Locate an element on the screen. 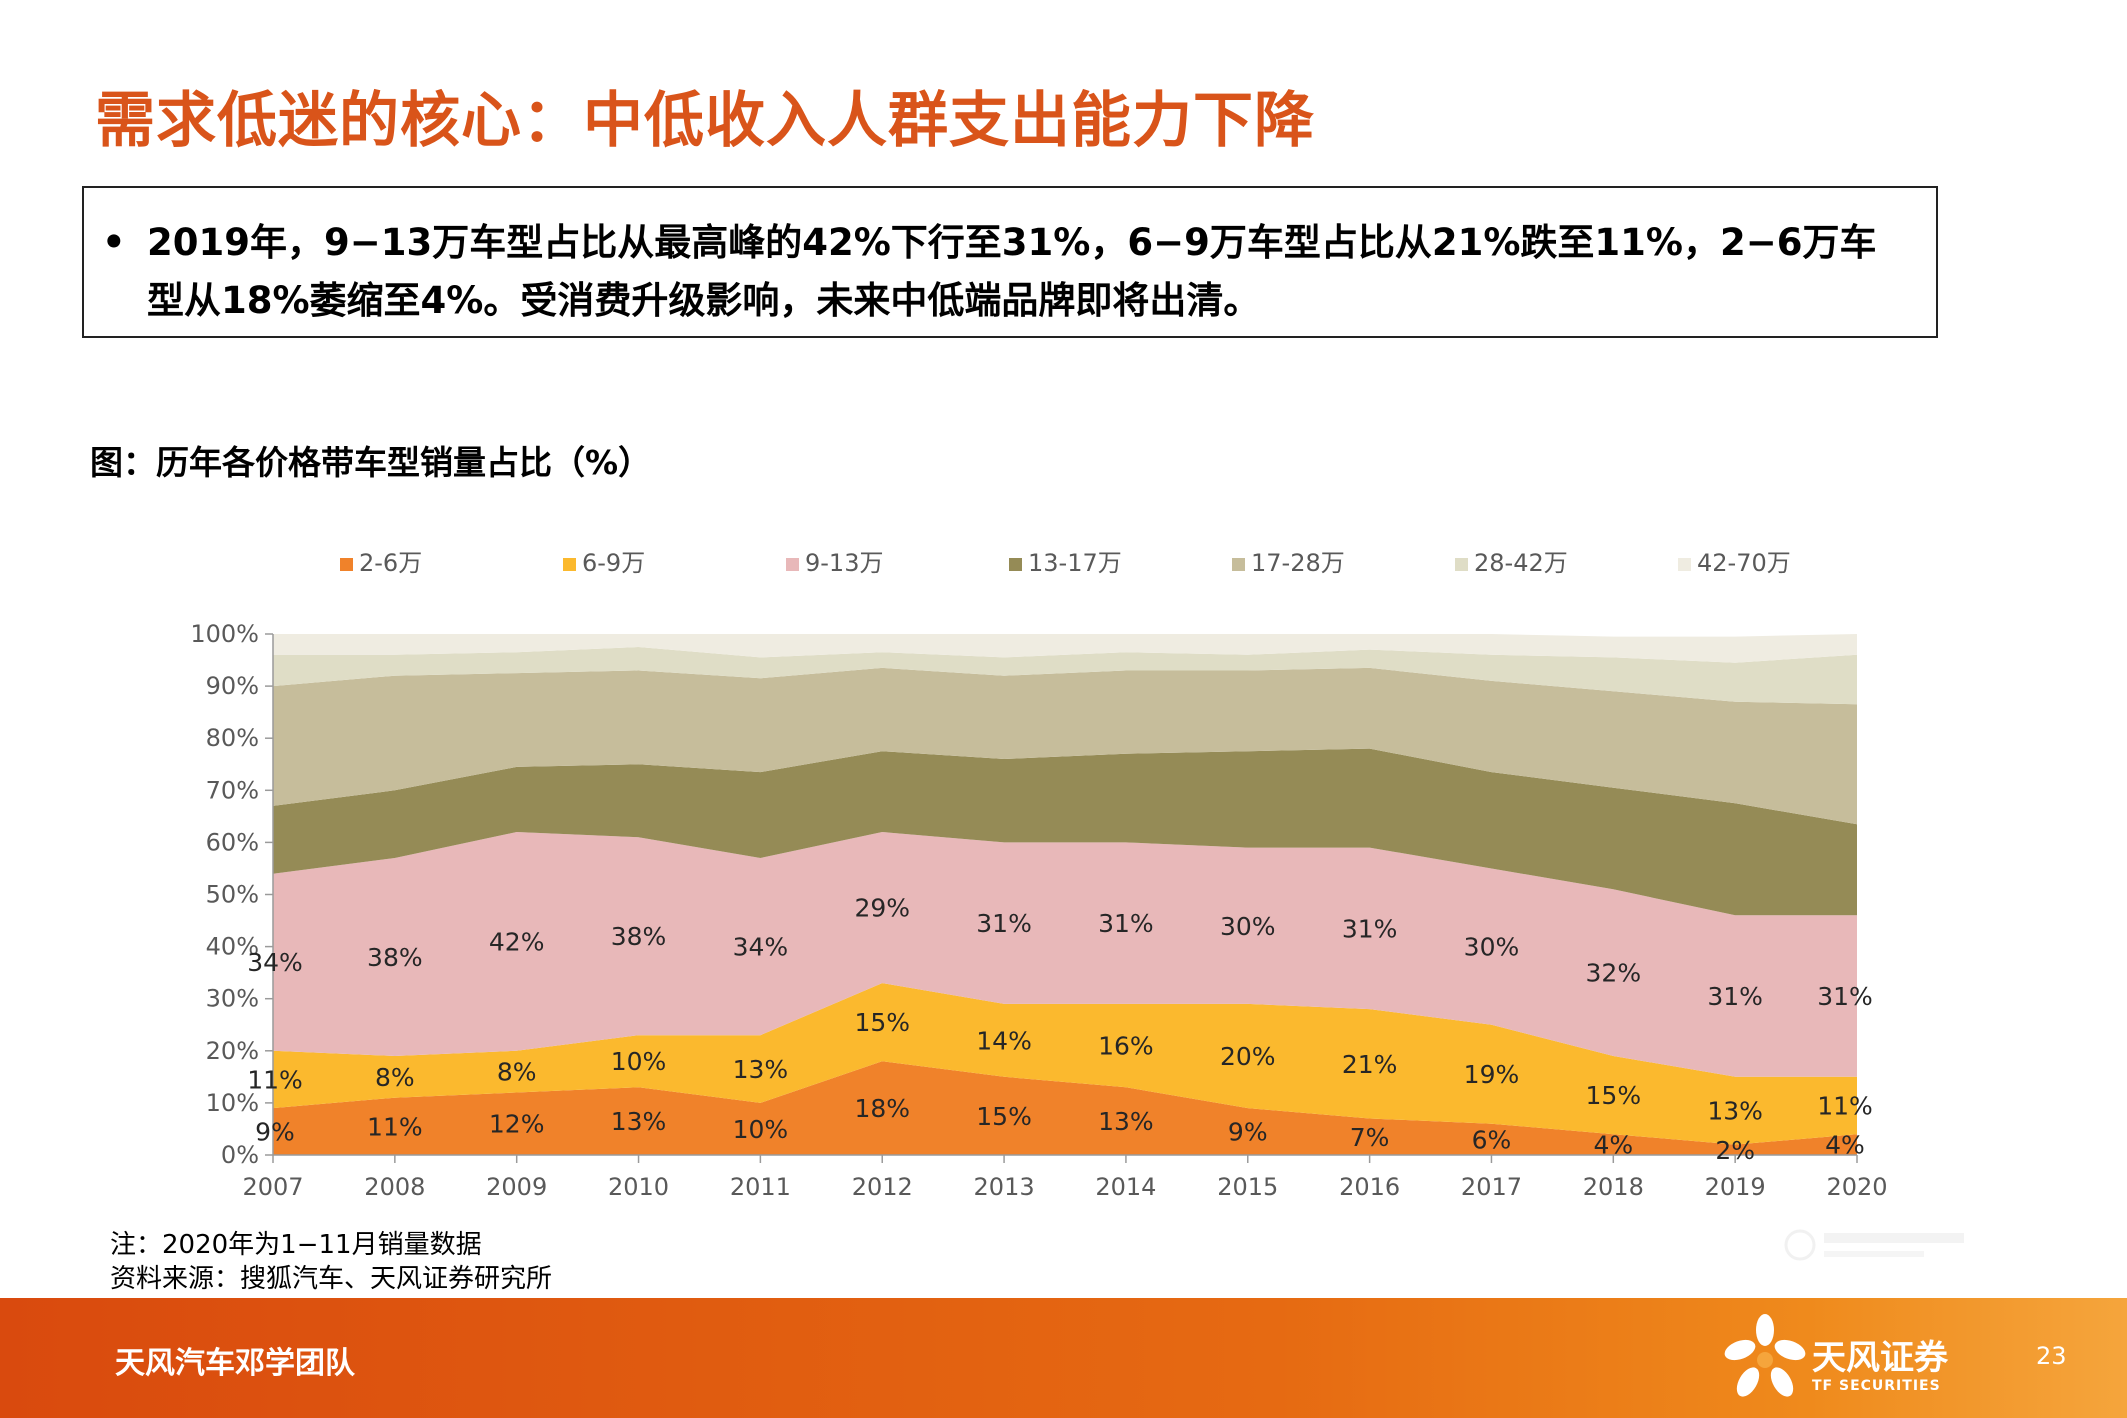 The image size is (2127, 1418). y-tick-label: 20% is located at coordinates (232, 1051).